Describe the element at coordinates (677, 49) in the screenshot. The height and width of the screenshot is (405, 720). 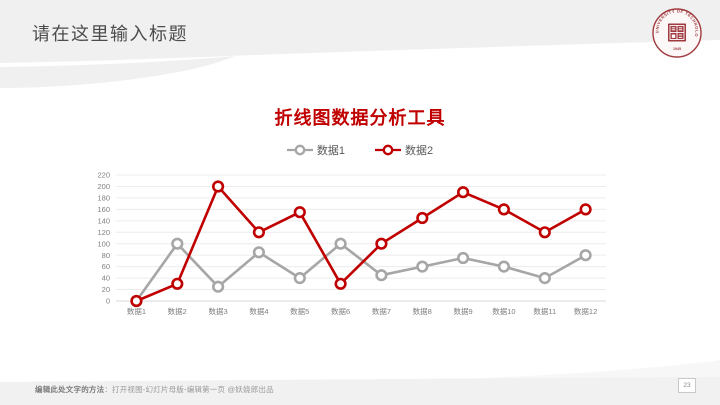
I see `seal-year-text: 1945` at that location.